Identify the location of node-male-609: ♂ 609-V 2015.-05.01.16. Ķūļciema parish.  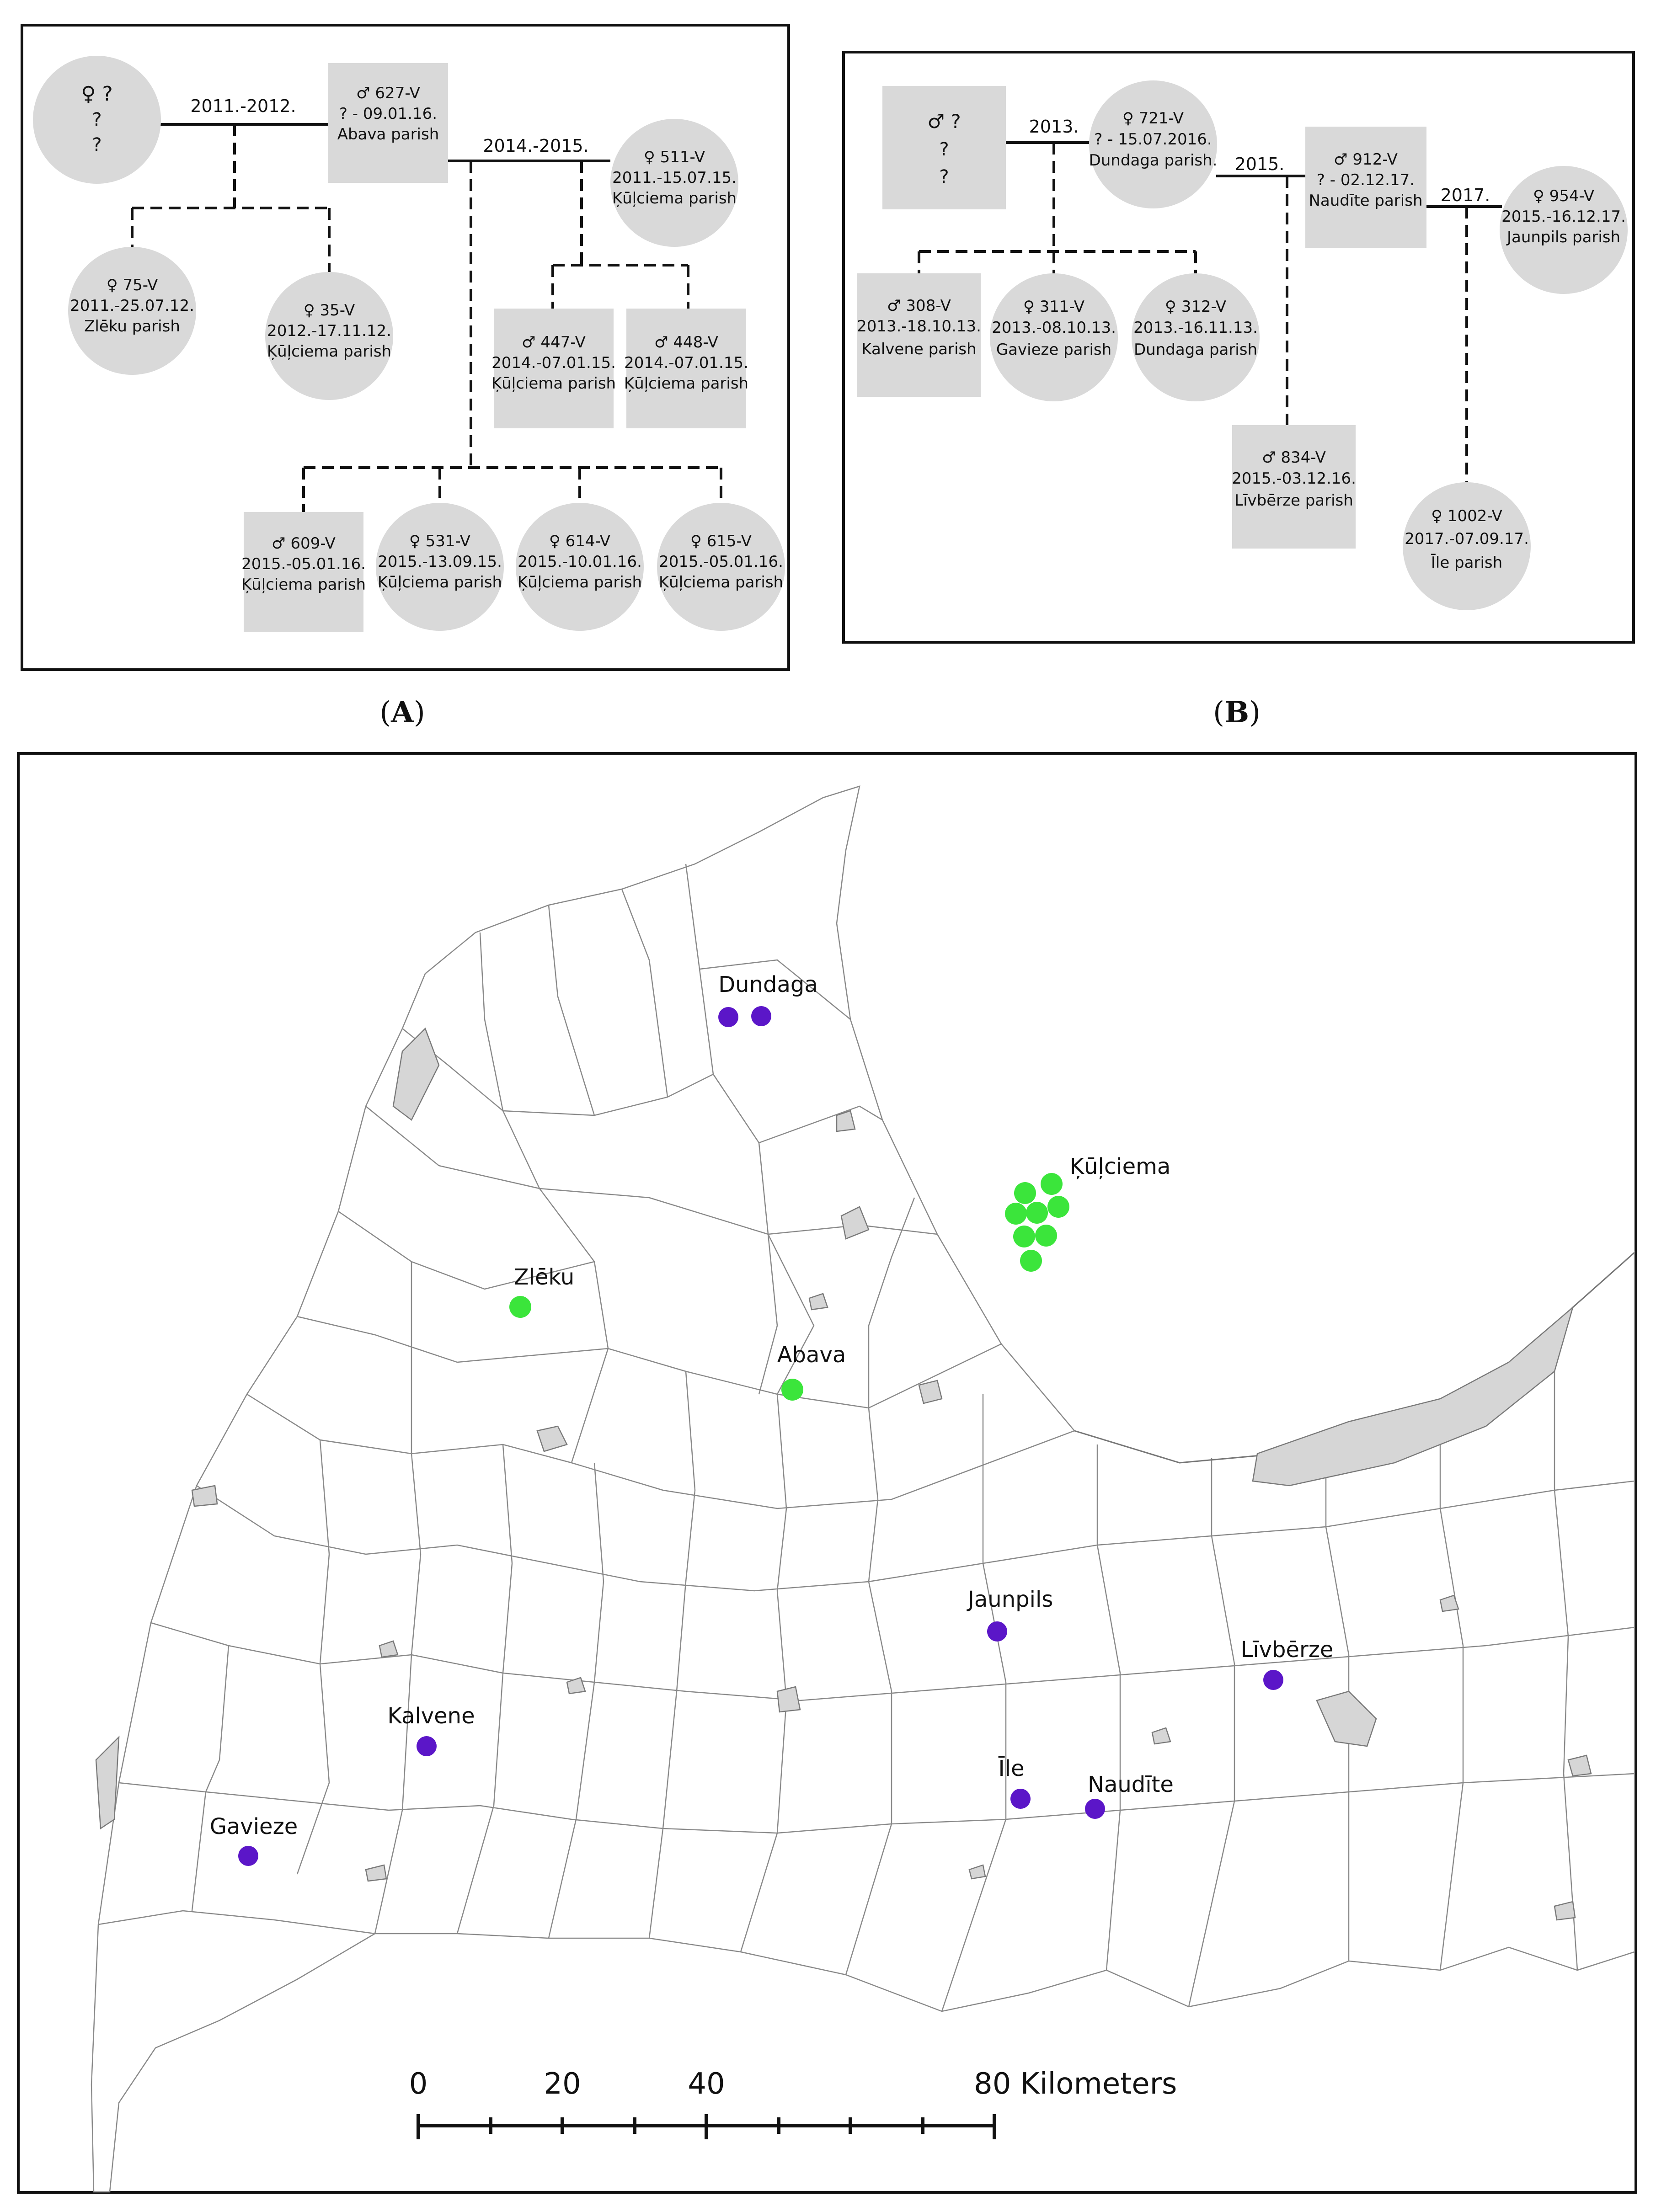
(303, 572).